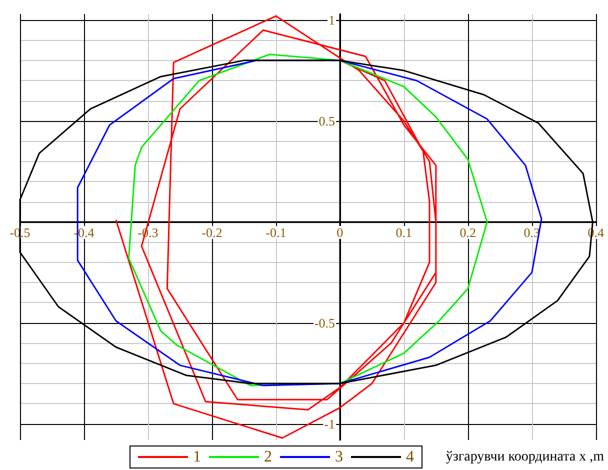  What do you see at coordinates (331, 20) in the screenshot?
I see `y-tick-label: 1` at bounding box center [331, 20].